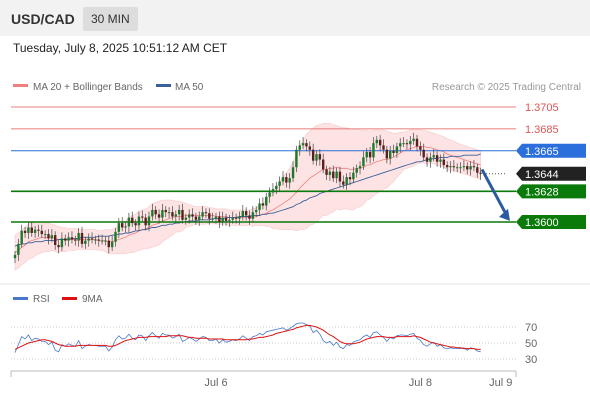 The width and height of the screenshot is (590, 400). I want to click on forecast-arrowhead, so click(504, 214).